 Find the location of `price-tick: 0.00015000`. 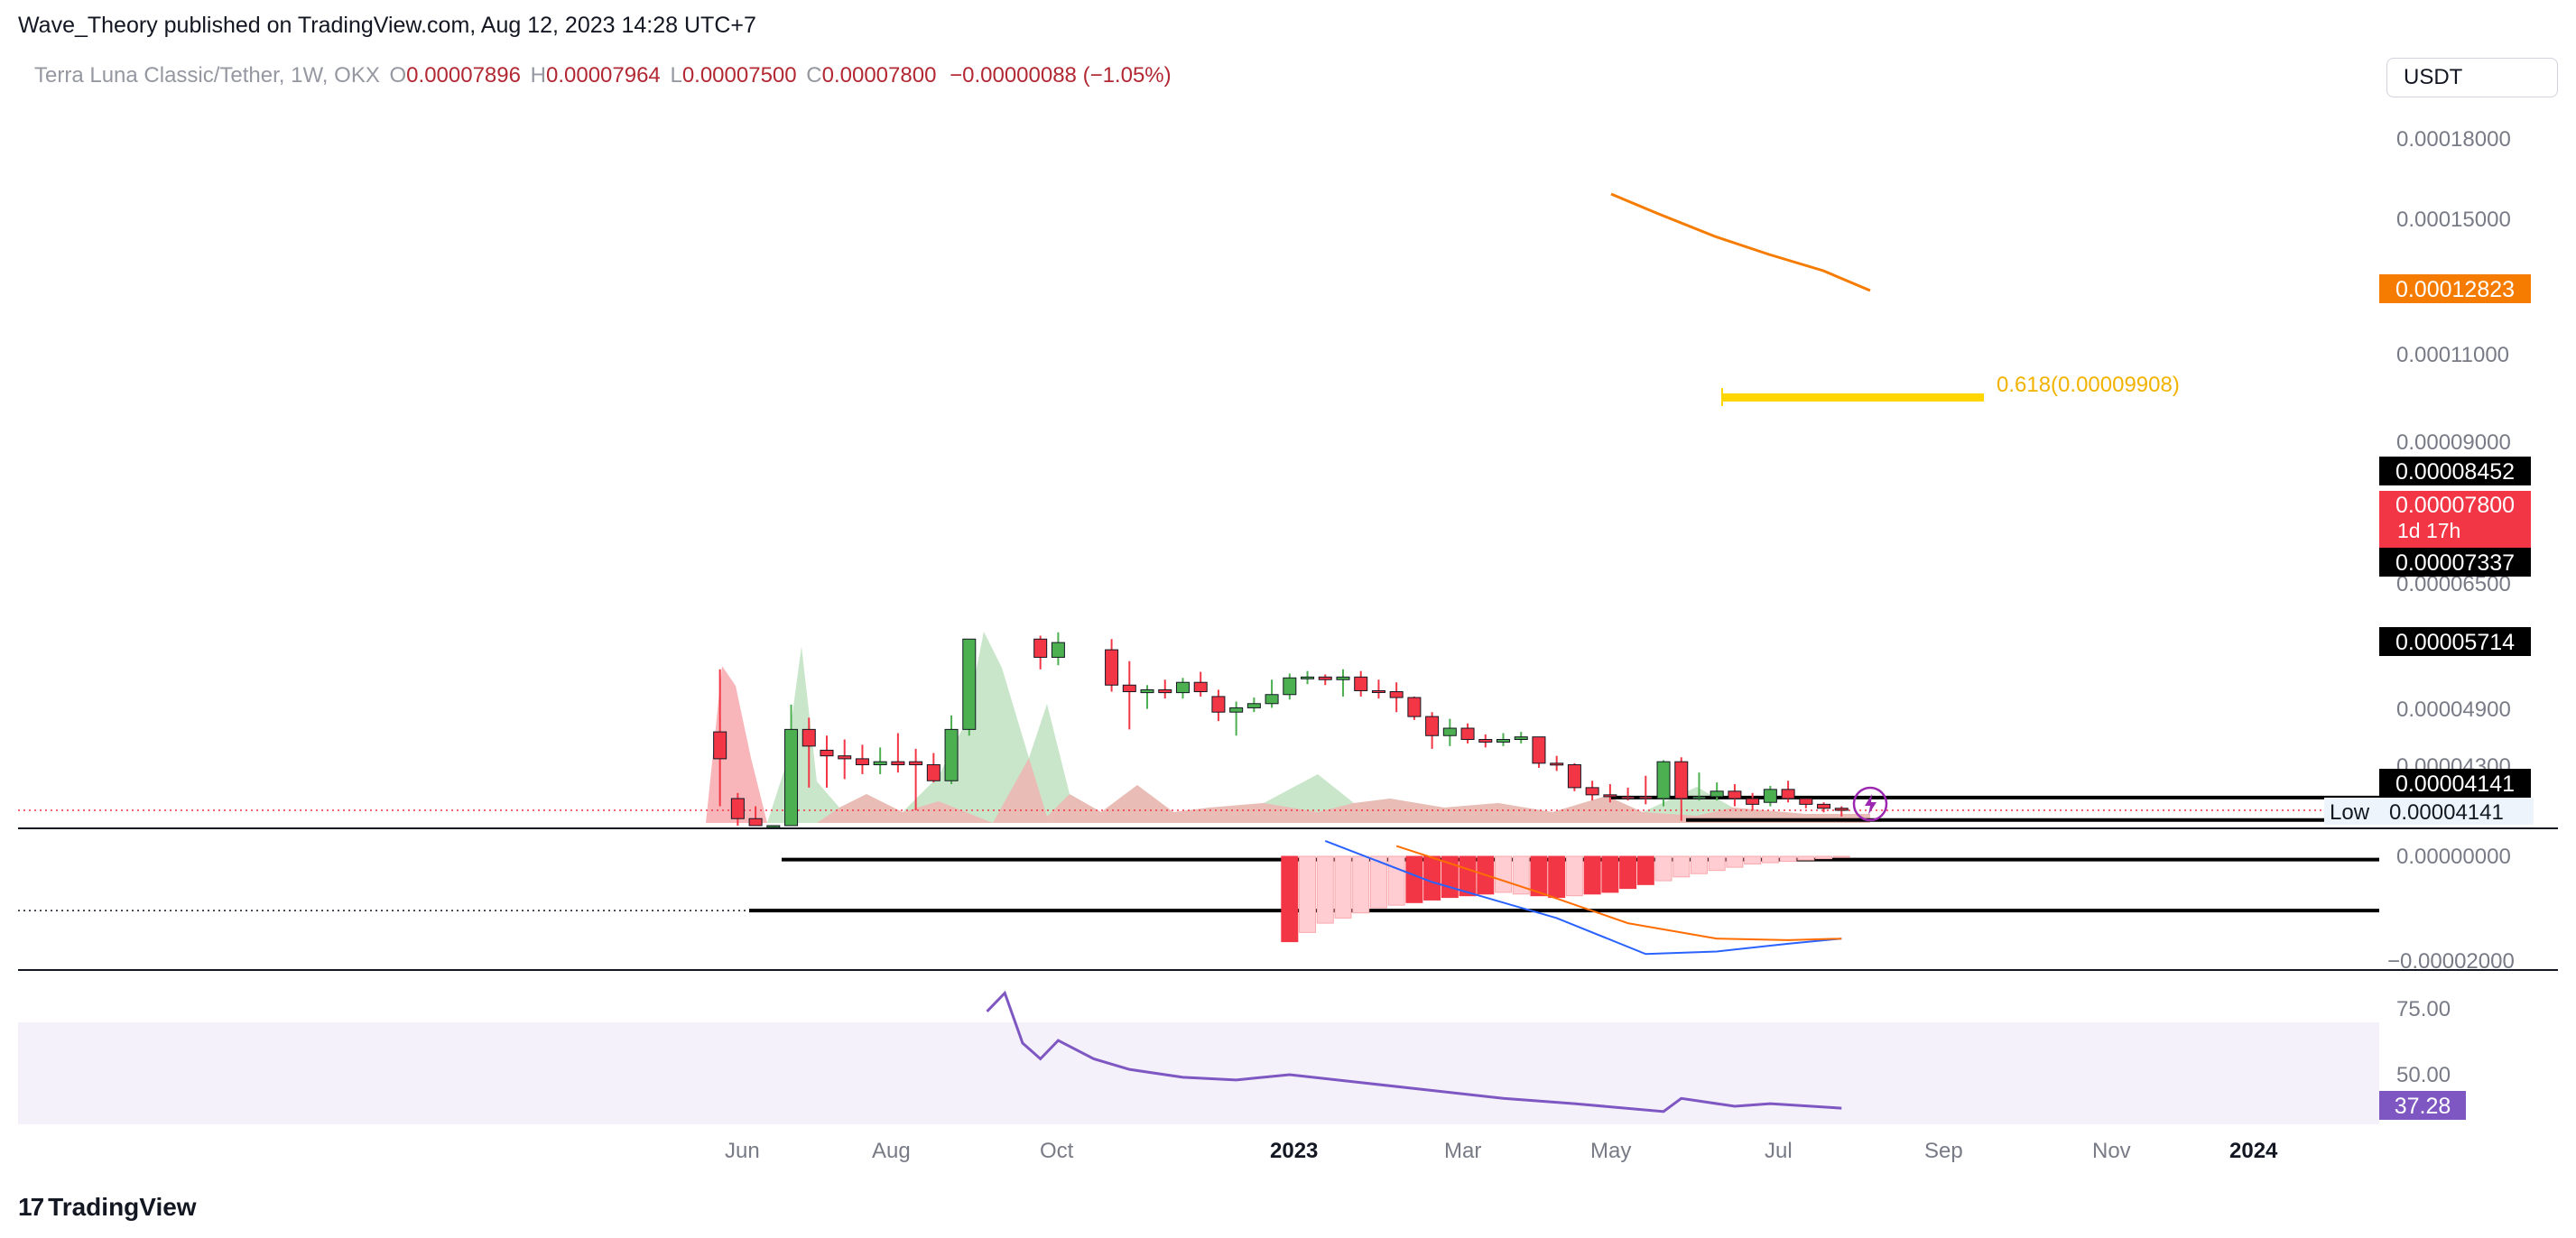

price-tick: 0.00015000 is located at coordinates (2453, 220).